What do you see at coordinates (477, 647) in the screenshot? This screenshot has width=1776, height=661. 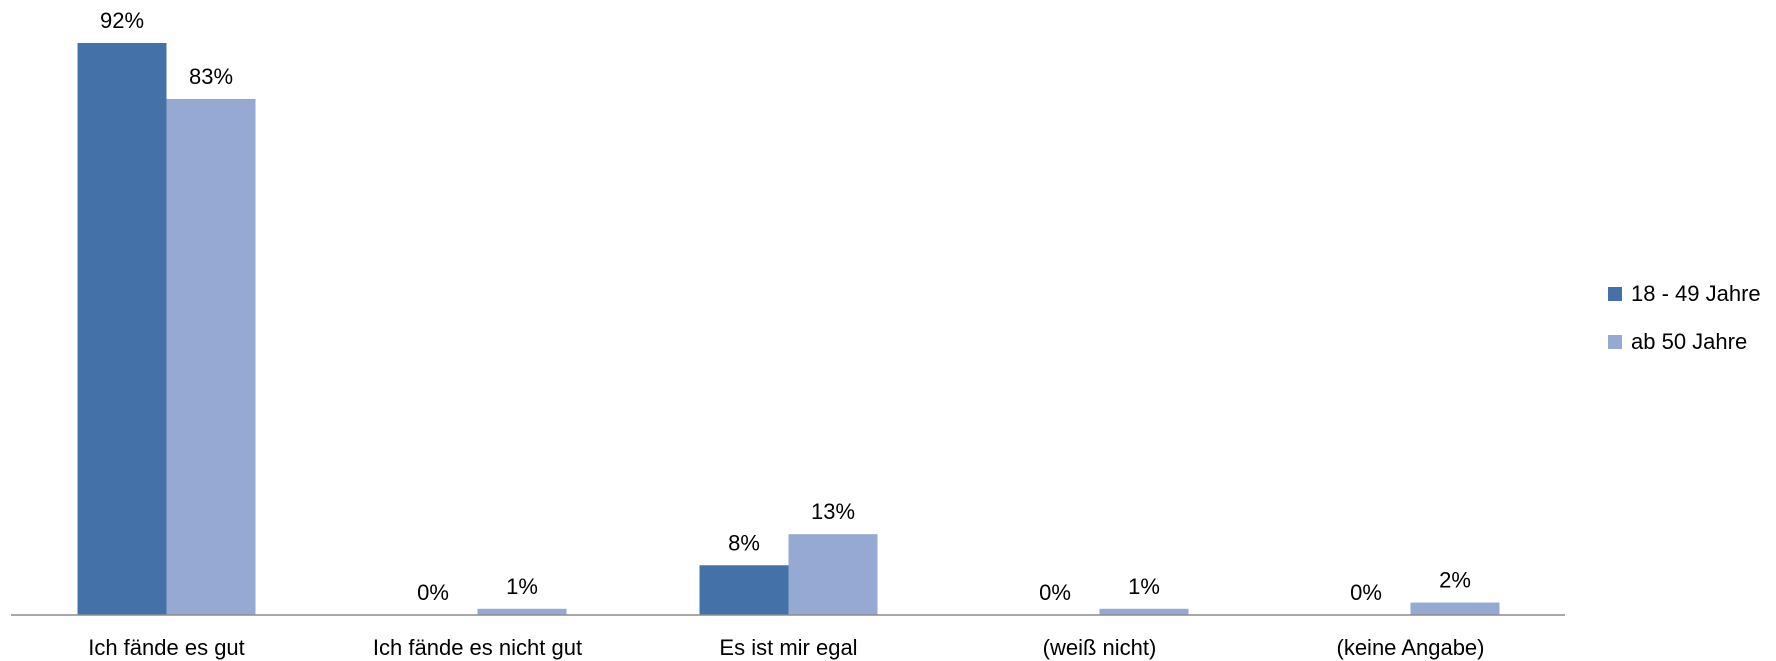 I see `category-label-1: Ich fände es nicht gut` at bounding box center [477, 647].